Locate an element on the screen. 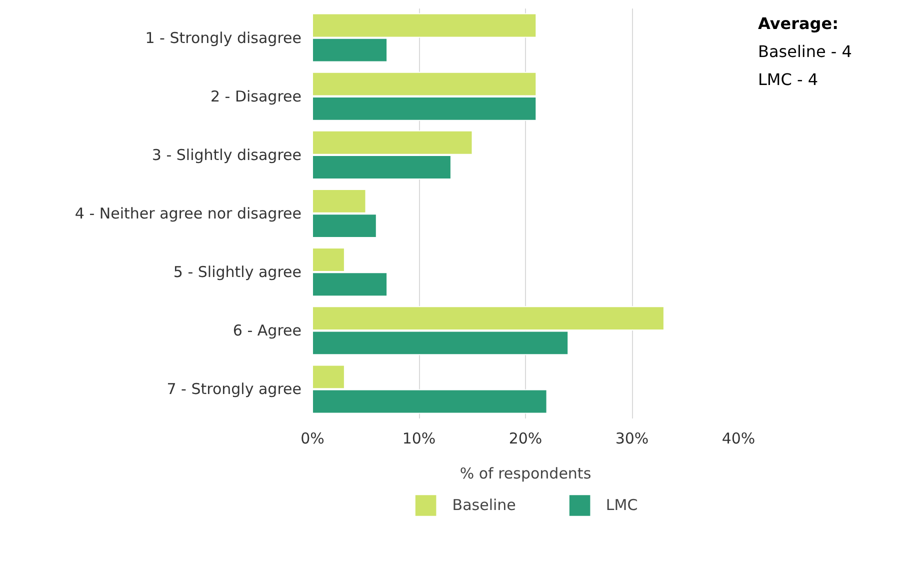 This screenshot has height=571, width=898. legend-label: Baseline is located at coordinates (484, 505).